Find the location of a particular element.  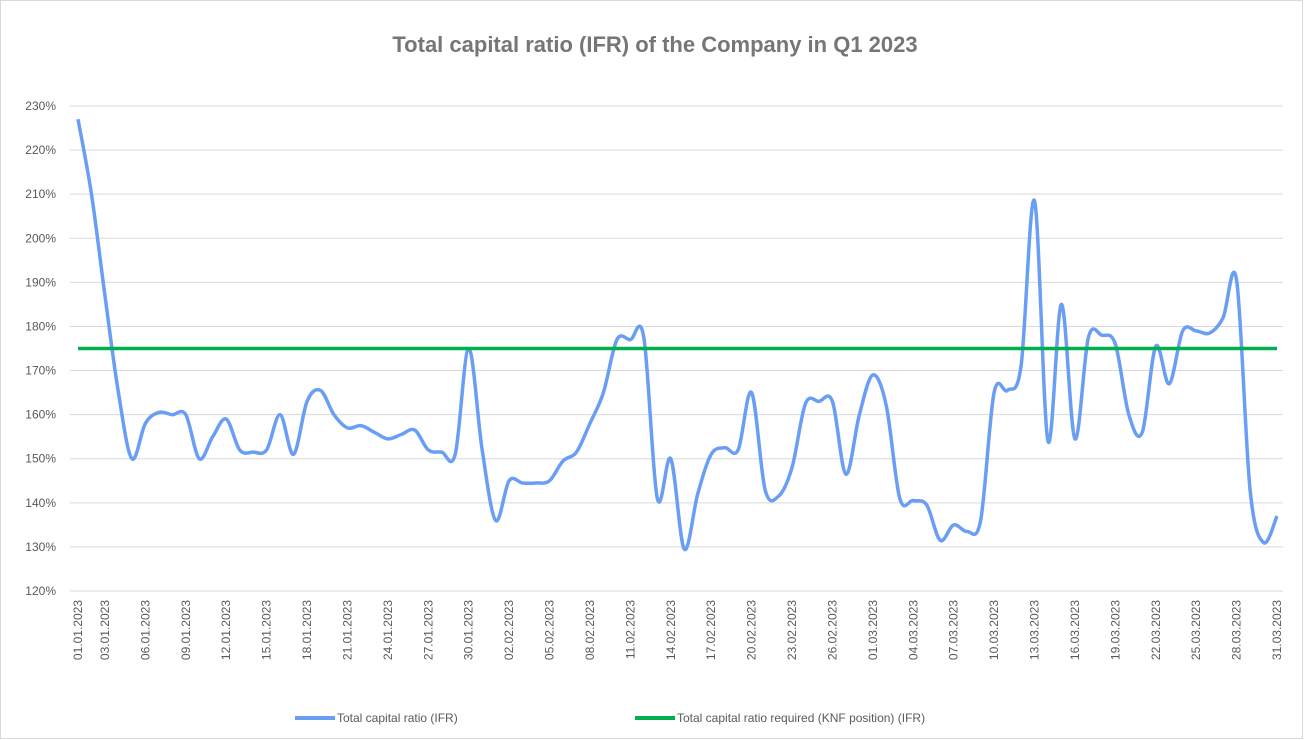

x-tick-label: 06.01.2023 is located at coordinates (145, 630).